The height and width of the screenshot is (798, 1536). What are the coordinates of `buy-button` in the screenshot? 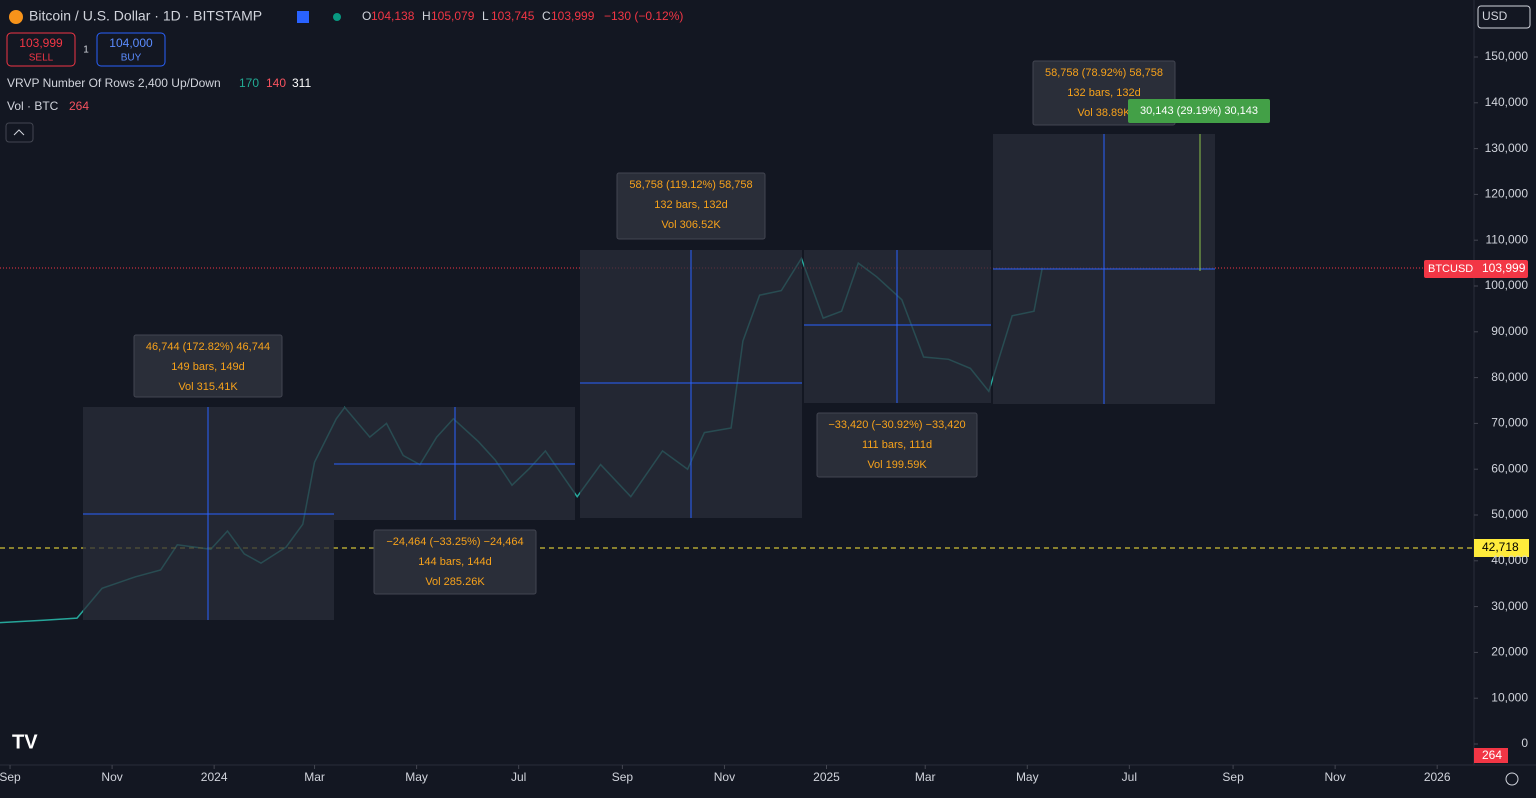 It's located at (131, 49).